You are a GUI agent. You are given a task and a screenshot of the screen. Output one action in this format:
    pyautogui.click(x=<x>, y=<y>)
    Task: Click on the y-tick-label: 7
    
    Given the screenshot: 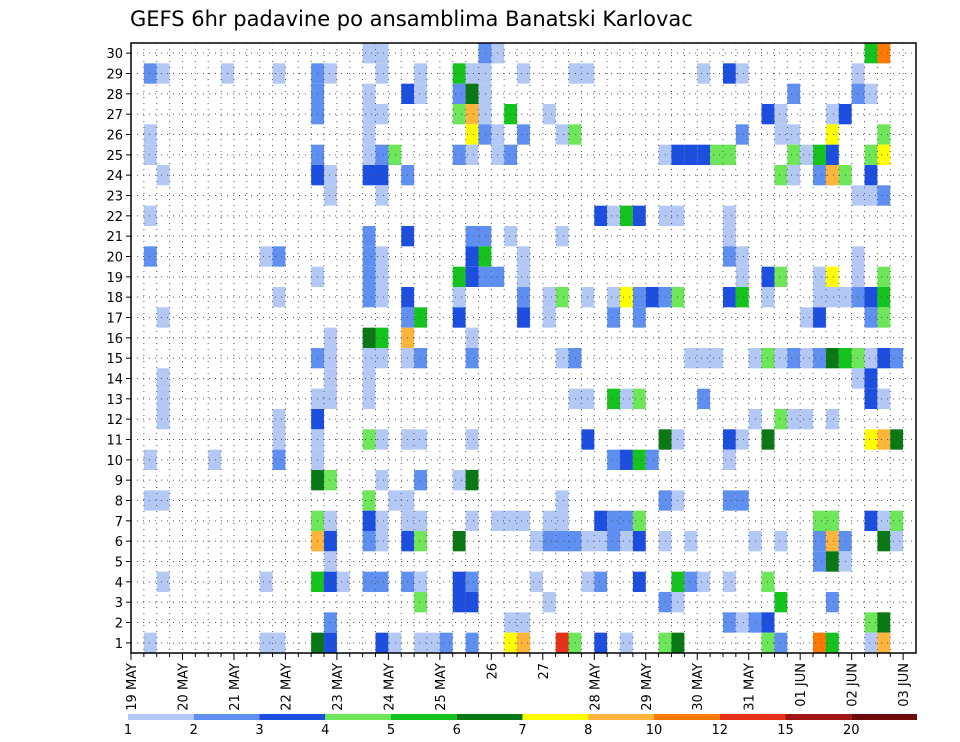 What is the action you would take?
    pyautogui.click(x=119, y=522)
    